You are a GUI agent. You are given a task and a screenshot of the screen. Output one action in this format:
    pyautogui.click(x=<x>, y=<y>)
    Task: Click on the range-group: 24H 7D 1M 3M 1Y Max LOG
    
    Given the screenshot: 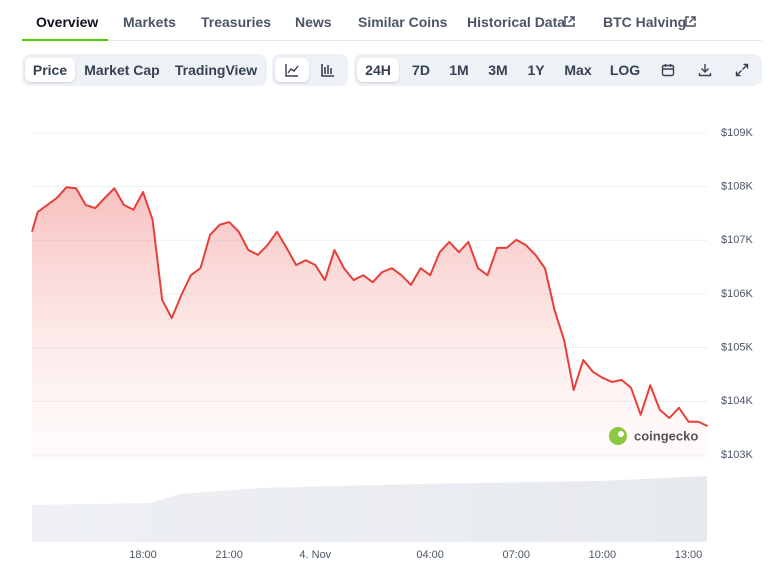 What is the action you would take?
    pyautogui.click(x=558, y=70)
    